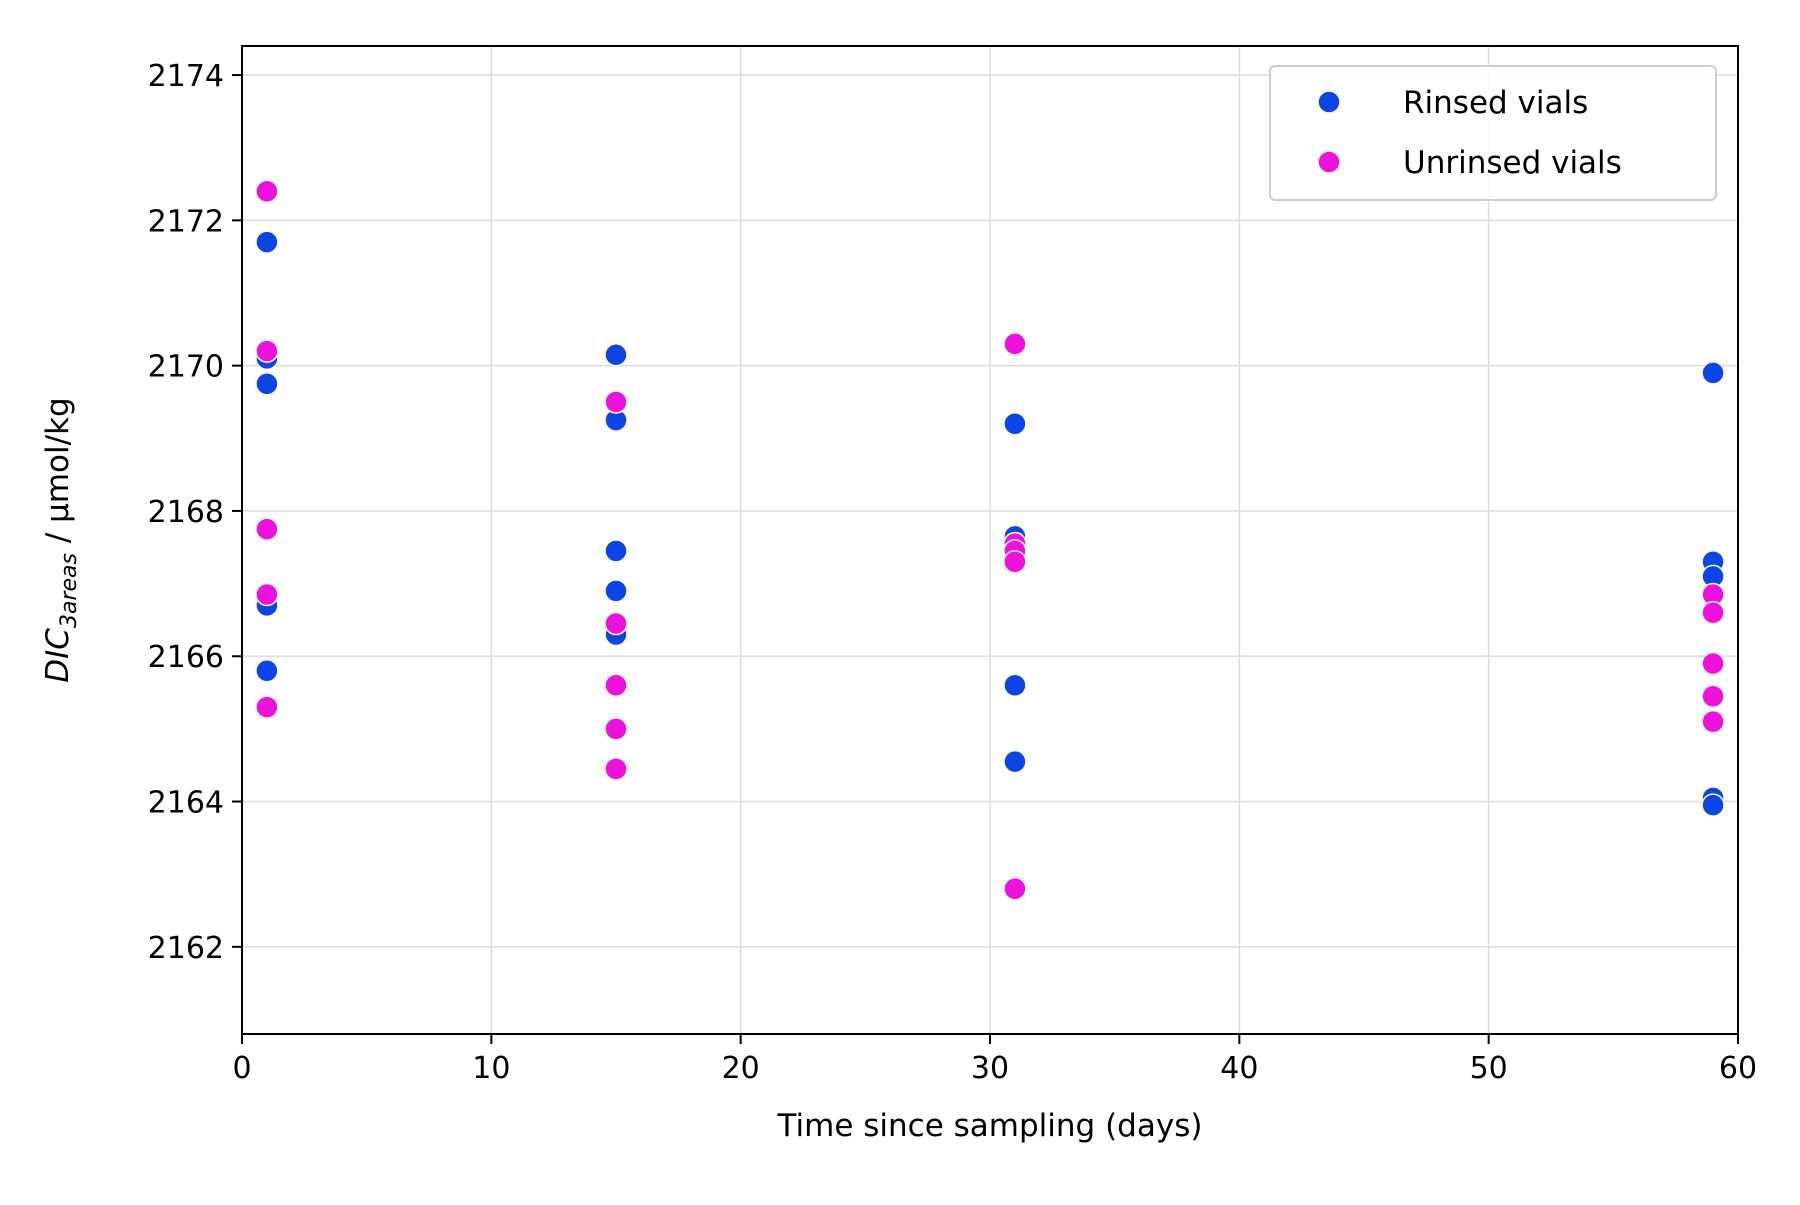  What do you see at coordinates (69, 590) in the screenshot?
I see `y-axis-title-subscript: 3areas` at bounding box center [69, 590].